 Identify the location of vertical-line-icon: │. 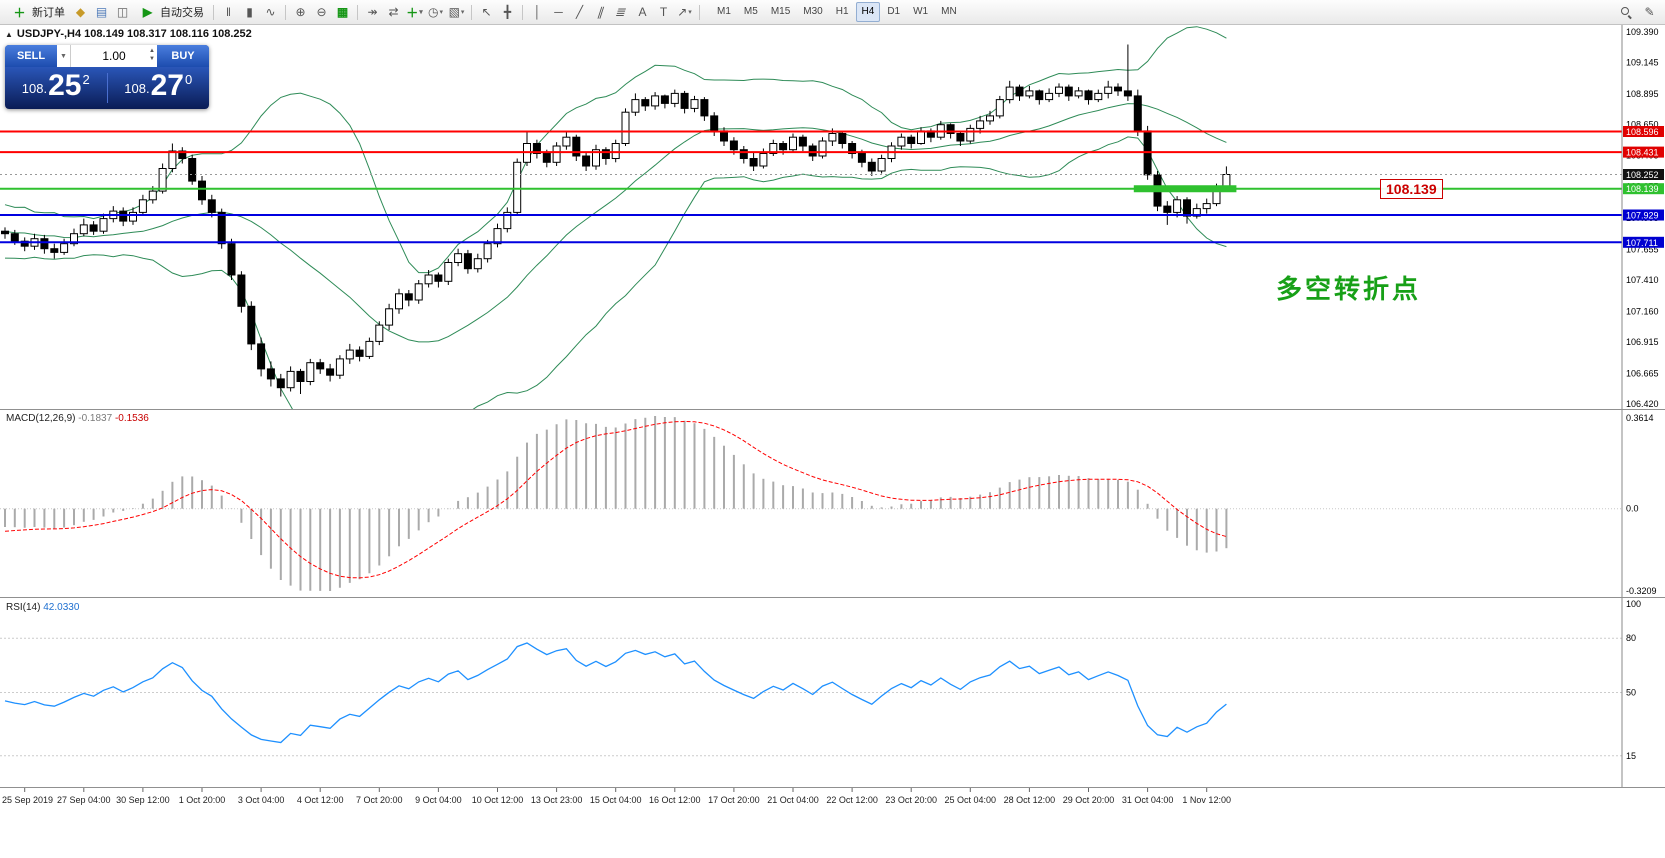
(537, 12).